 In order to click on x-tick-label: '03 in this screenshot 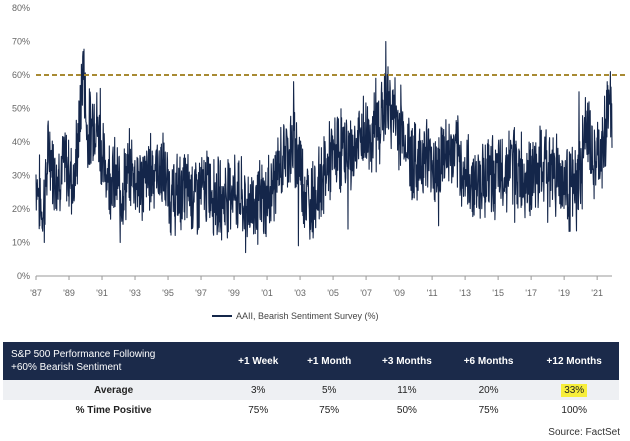, I will do `click(300, 293)`.